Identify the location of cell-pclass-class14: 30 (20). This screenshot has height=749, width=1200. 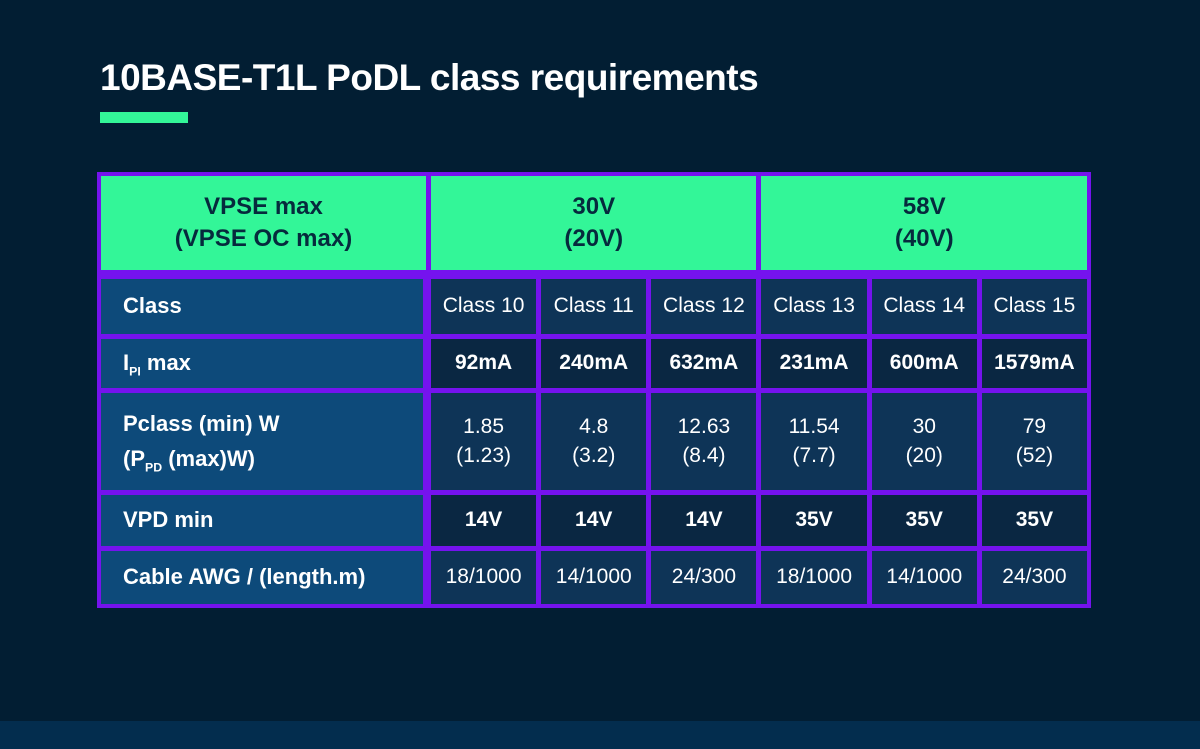
(924, 441).